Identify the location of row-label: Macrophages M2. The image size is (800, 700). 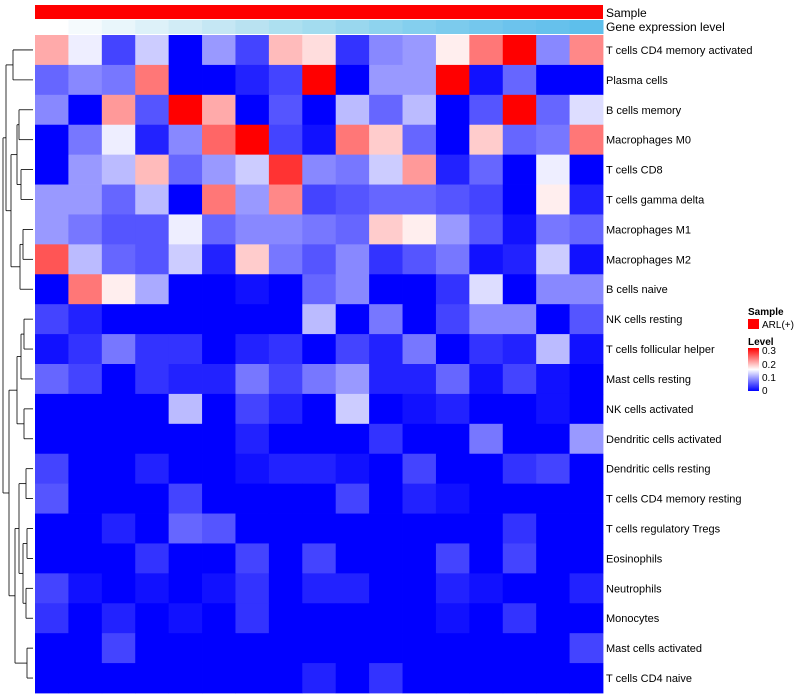
(648, 260).